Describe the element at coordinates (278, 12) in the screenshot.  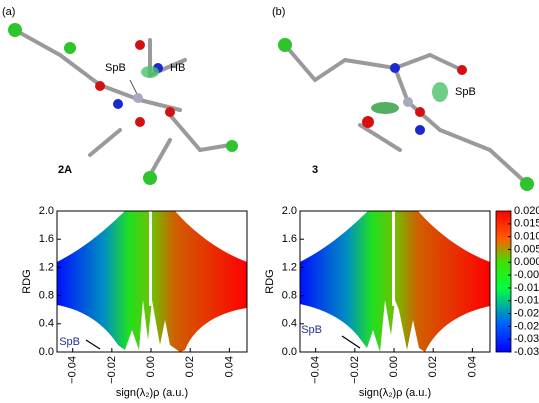
I see `panel-label: (b)` at that location.